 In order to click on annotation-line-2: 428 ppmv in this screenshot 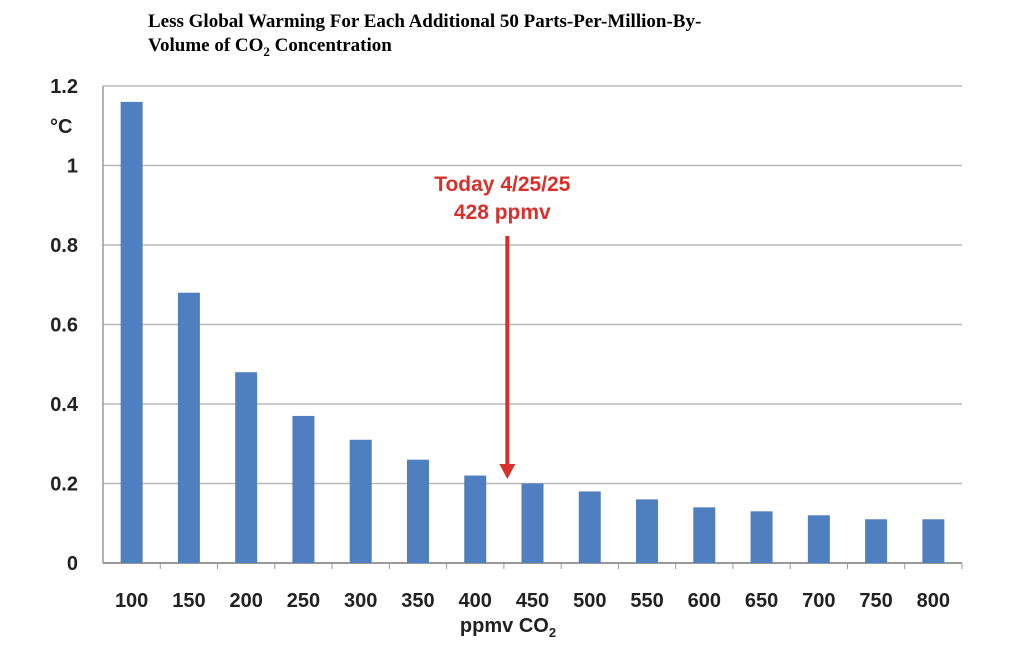, I will do `click(502, 212)`.